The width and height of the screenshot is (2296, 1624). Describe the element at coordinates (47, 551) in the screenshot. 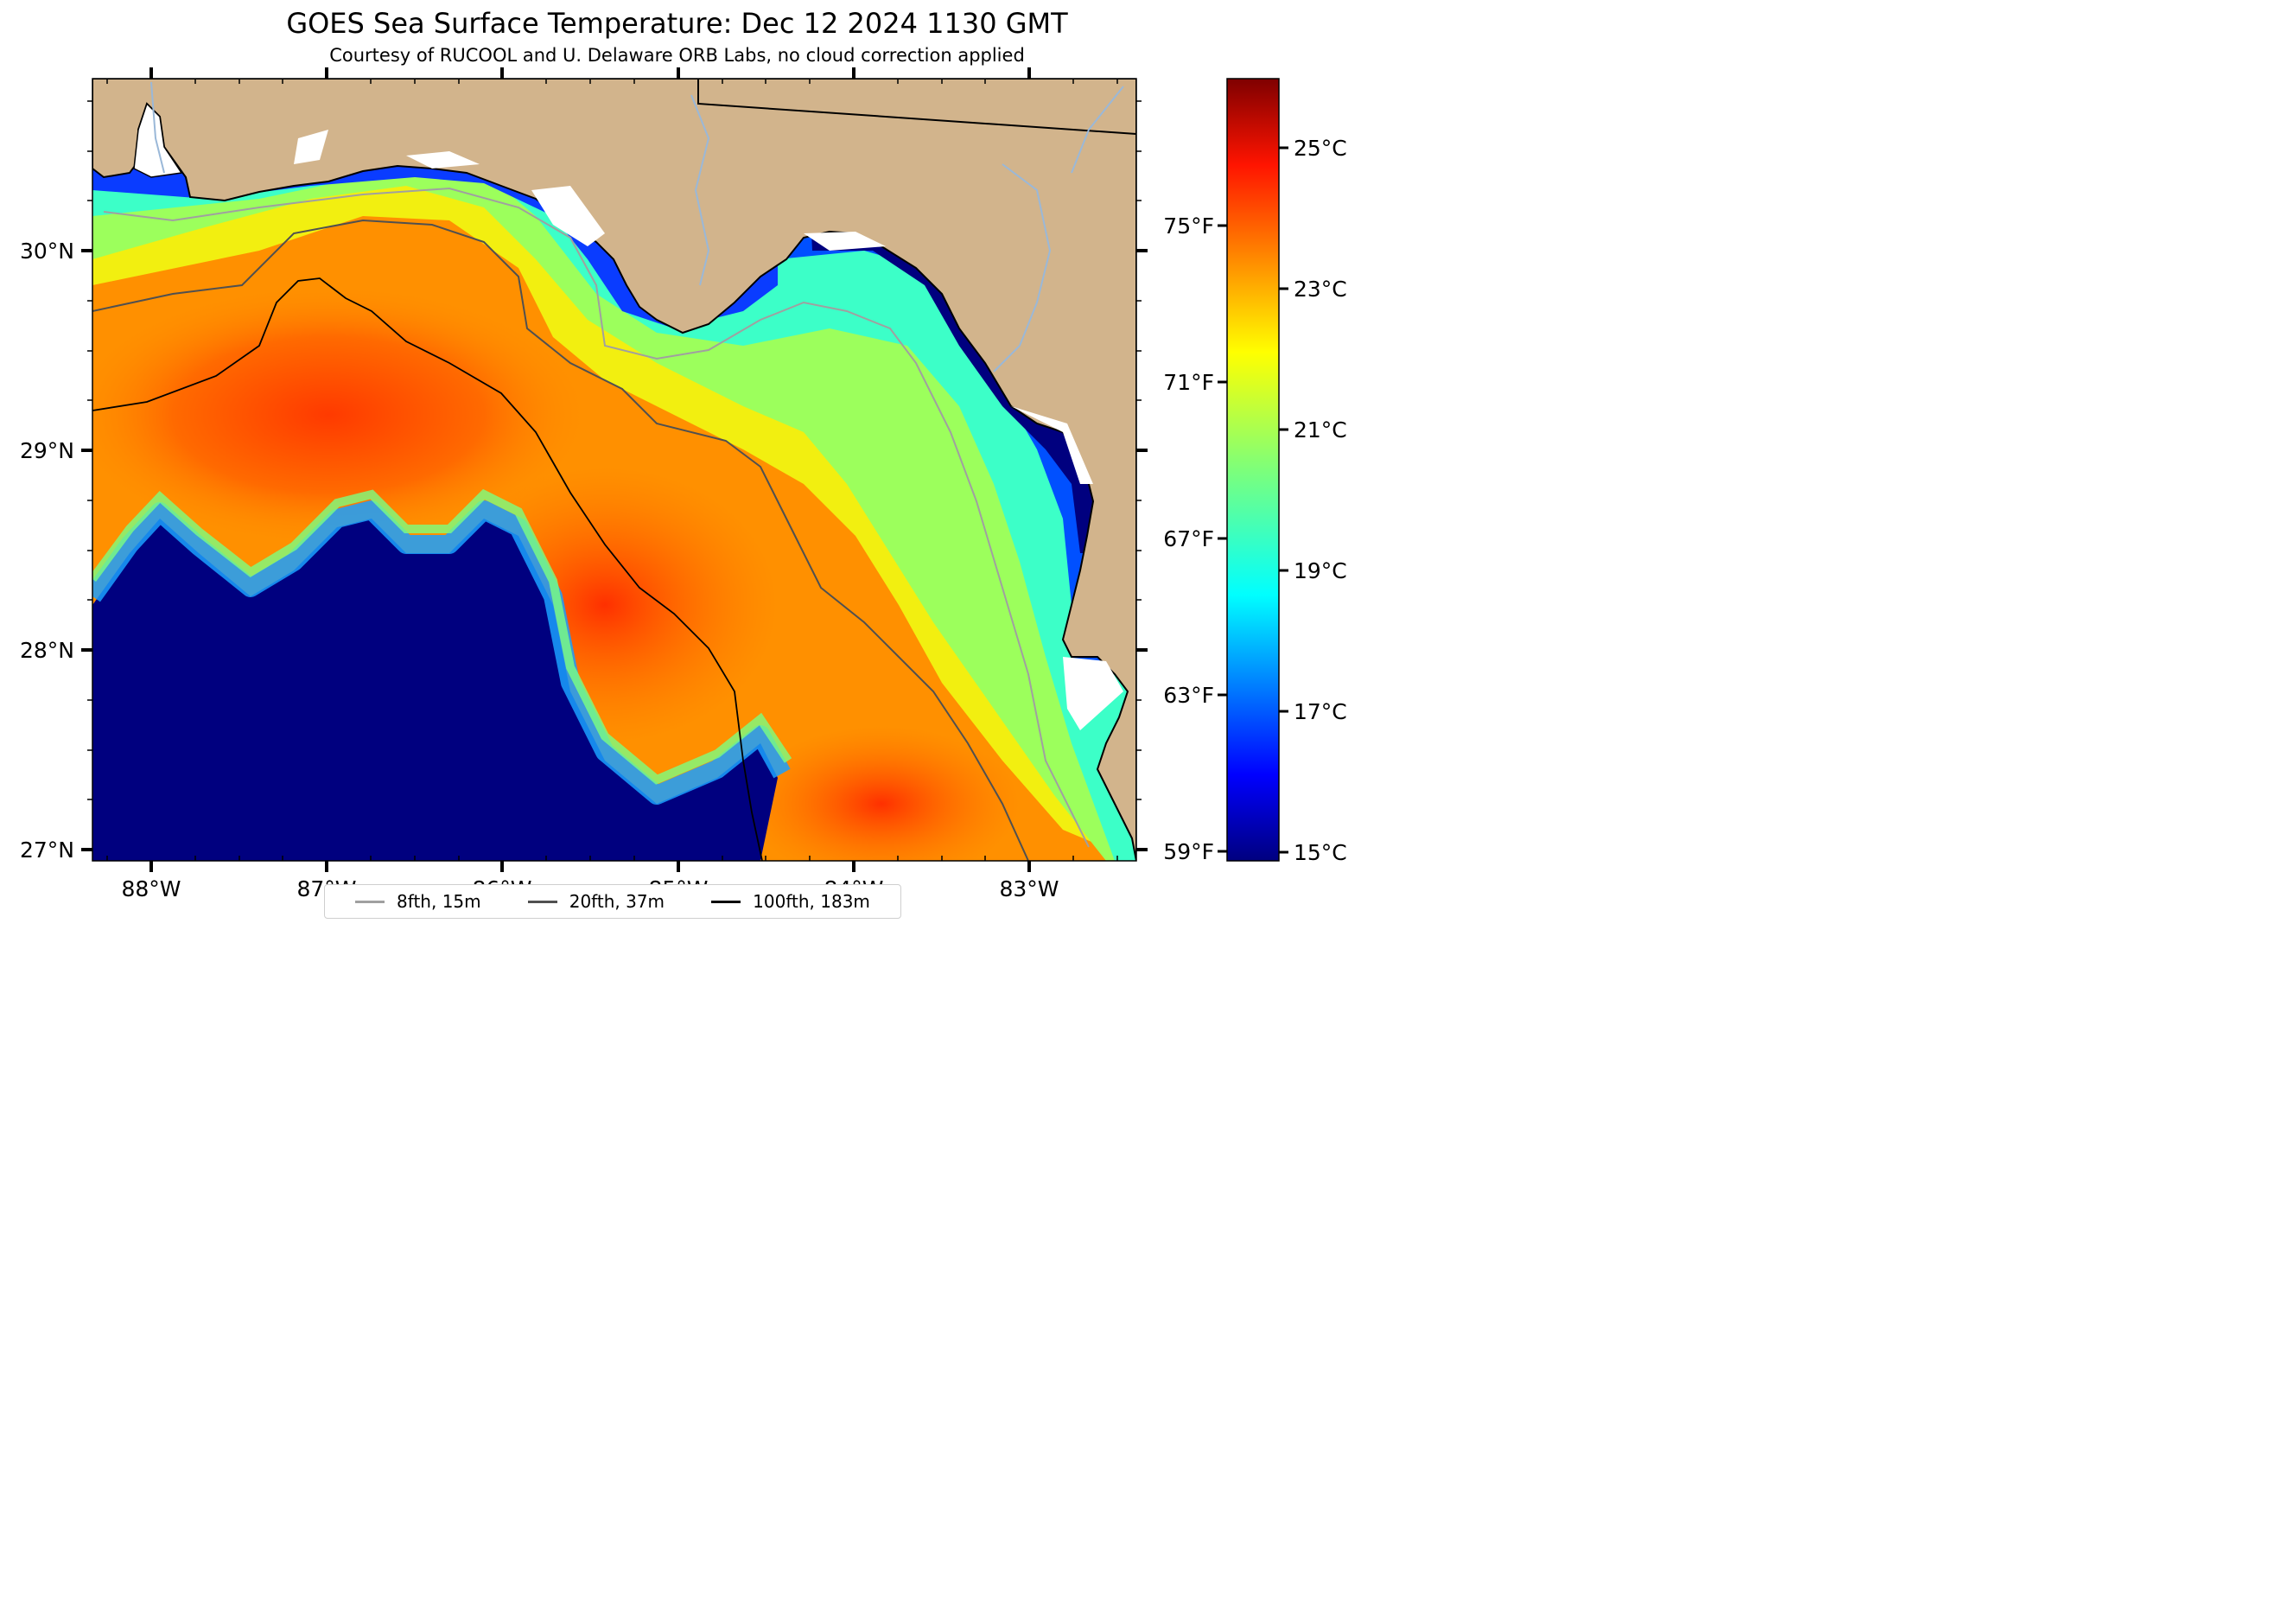

I see `lat-tick-labels: 30°N 29°N 28°N 27°N` at that location.